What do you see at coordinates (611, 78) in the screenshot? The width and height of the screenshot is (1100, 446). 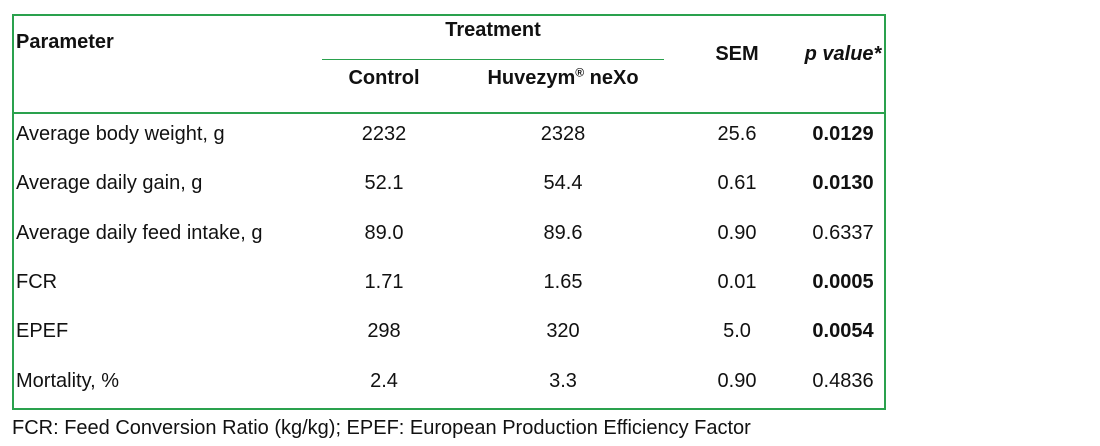 I see `huvezym-suffix: neXo` at bounding box center [611, 78].